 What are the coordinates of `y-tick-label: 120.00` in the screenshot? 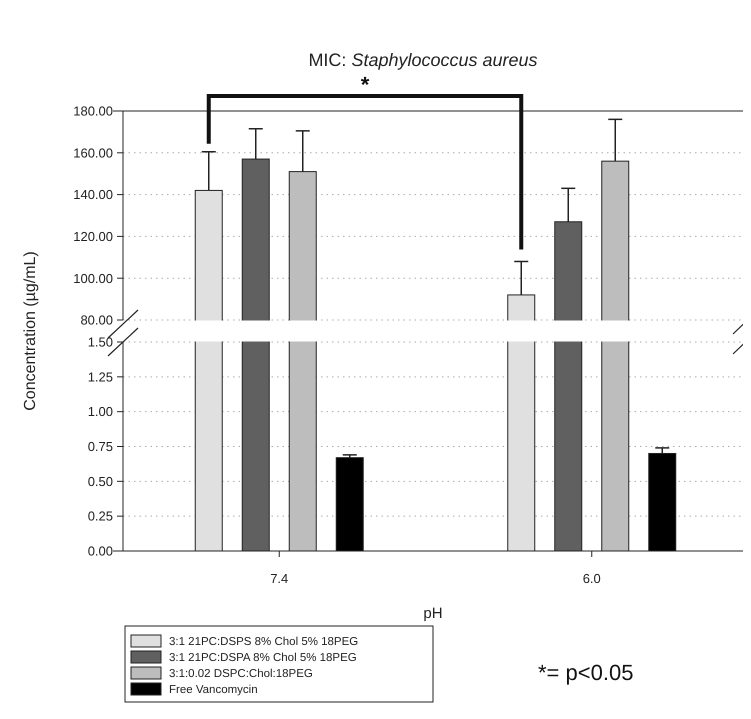 It's located at (93, 236).